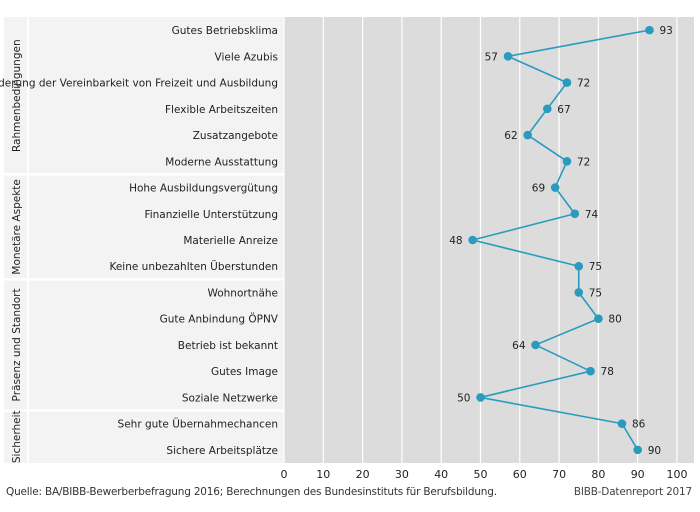 The image size is (700, 512). Describe the element at coordinates (559, 474) in the screenshot. I see `x-tick-label: 70` at that location.